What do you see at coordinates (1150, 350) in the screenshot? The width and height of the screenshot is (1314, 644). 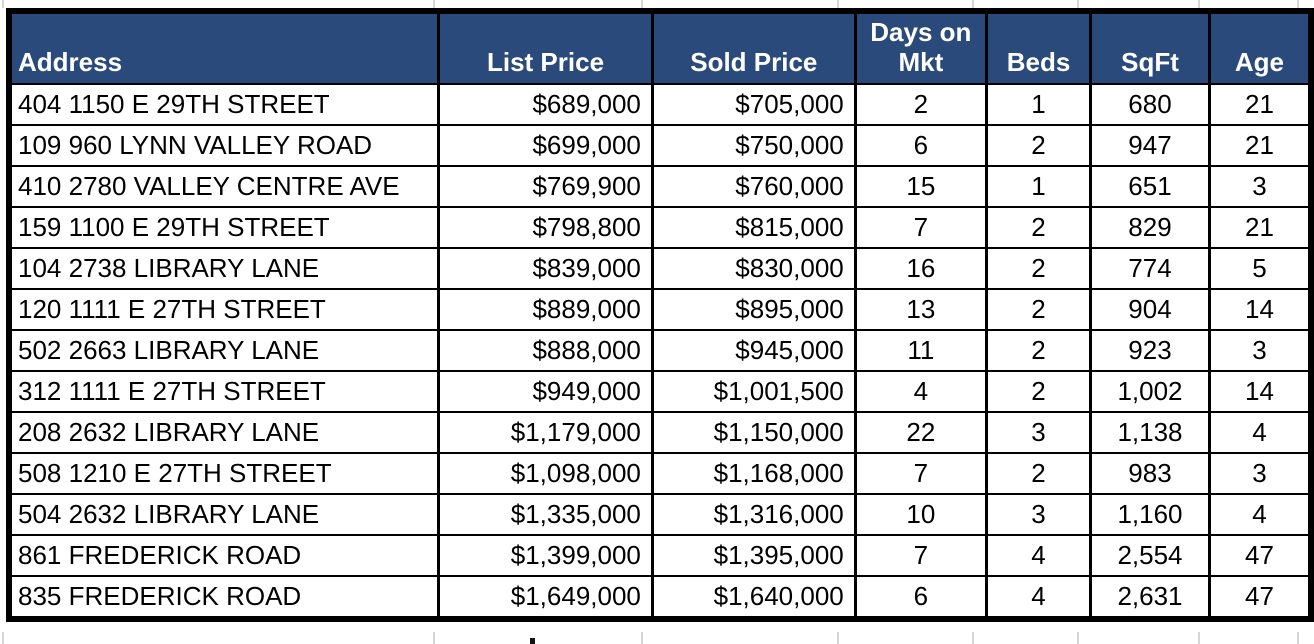 I see `cell-sqft: 923` at bounding box center [1150, 350].